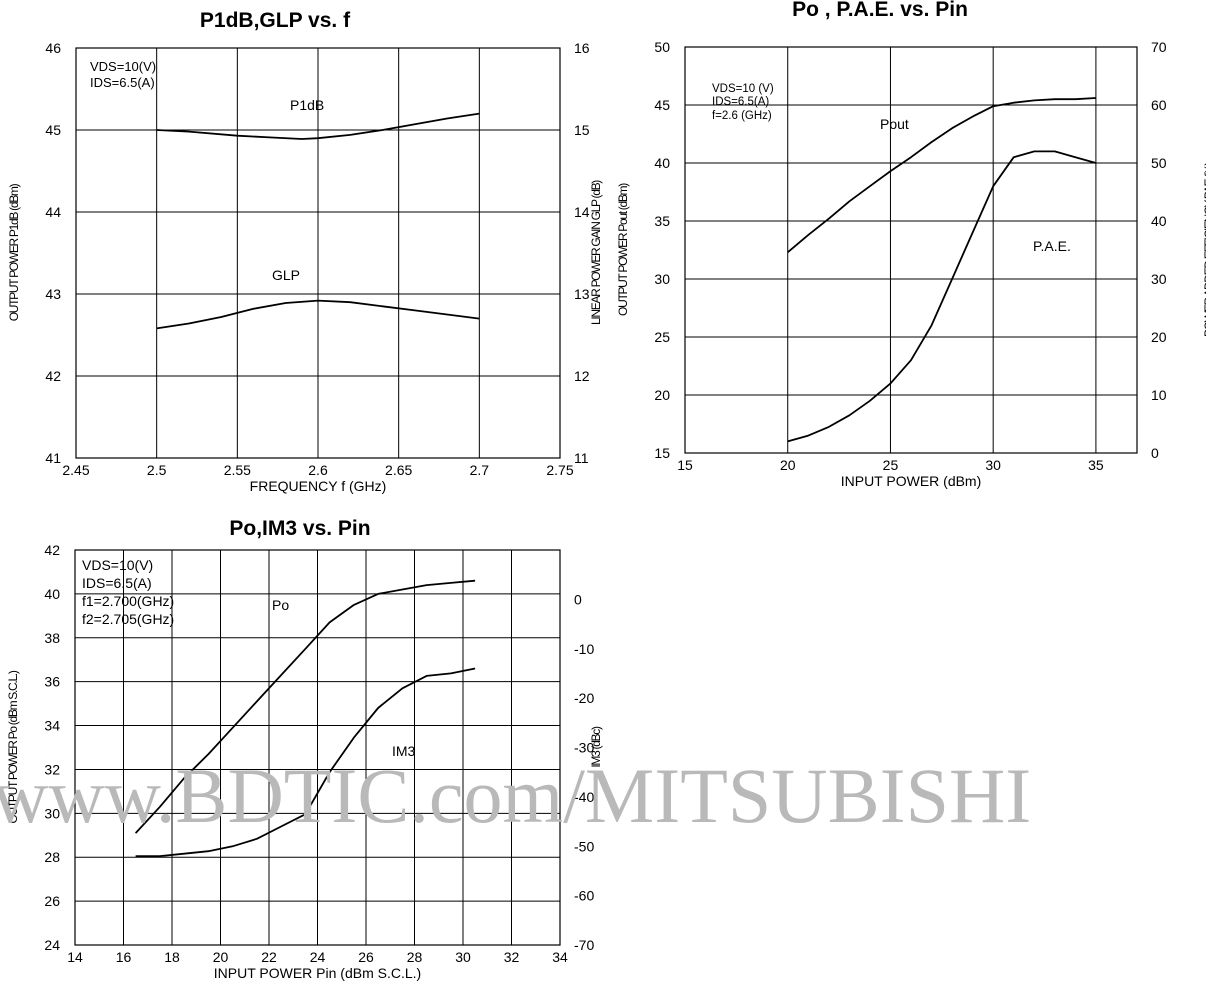 This screenshot has height=991, width=1206. What do you see at coordinates (480, 470) in the screenshot?
I see `x-tick-label: 2.7` at bounding box center [480, 470].